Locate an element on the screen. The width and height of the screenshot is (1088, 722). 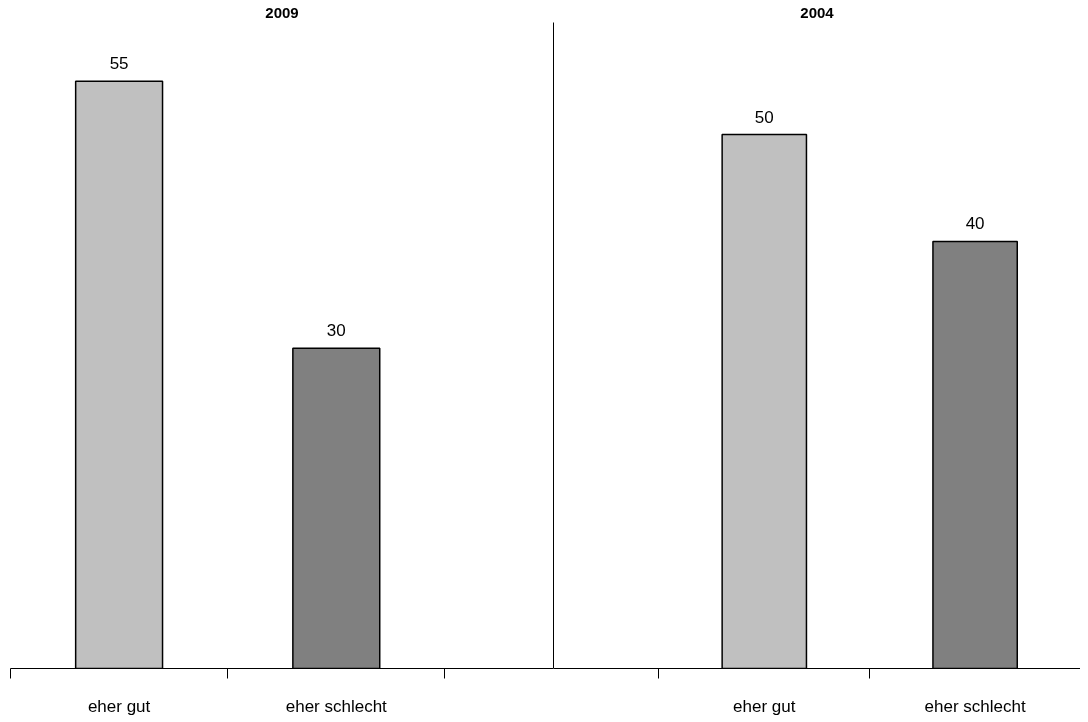
data-label: 30 is located at coordinates (336, 331).